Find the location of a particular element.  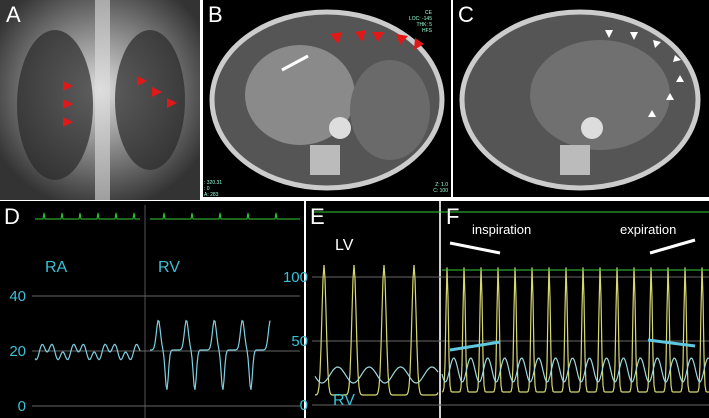

panel-label: D is located at coordinates (12, 216).